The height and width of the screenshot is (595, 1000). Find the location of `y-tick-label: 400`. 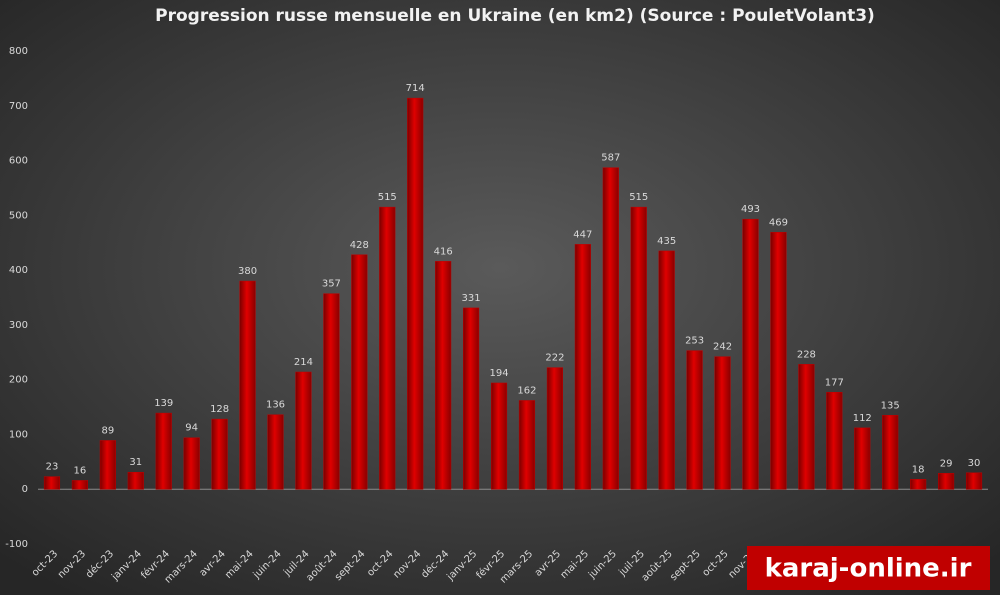

y-tick-label: 400 is located at coordinates (18, 270).